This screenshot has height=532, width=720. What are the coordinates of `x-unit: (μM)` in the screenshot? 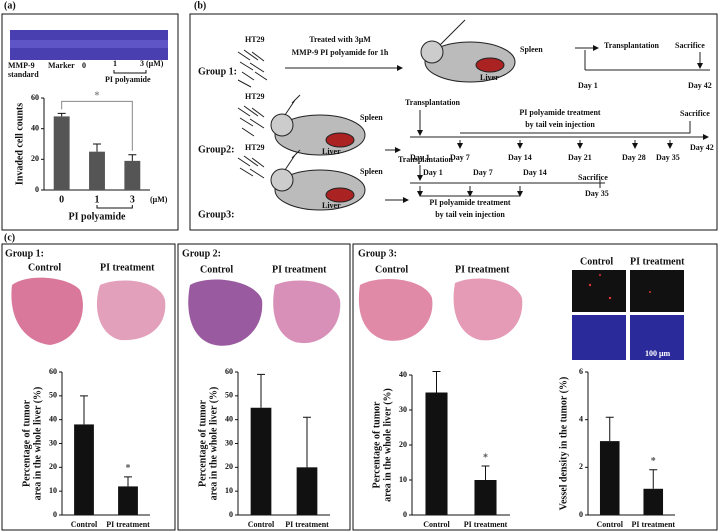 It's located at (159, 199).